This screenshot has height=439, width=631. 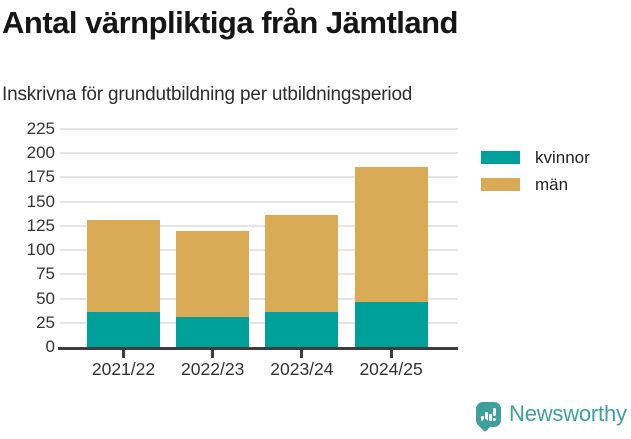 I want to click on bar-2024/25, so click(x=391, y=256).